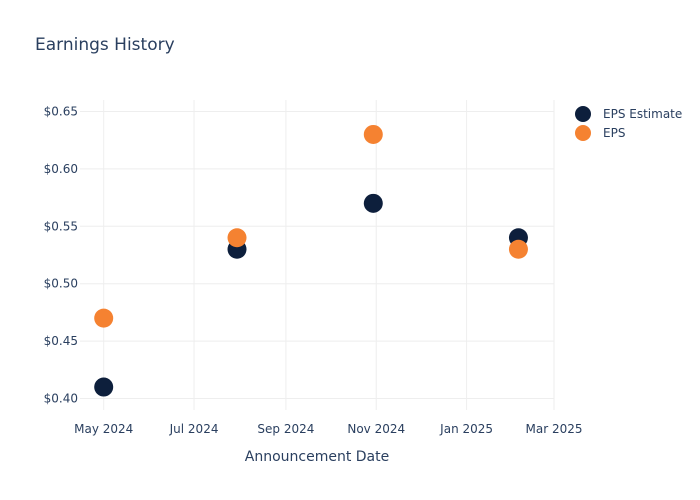  What do you see at coordinates (317, 457) in the screenshot?
I see `x-axis-title: Announcement Date` at bounding box center [317, 457].